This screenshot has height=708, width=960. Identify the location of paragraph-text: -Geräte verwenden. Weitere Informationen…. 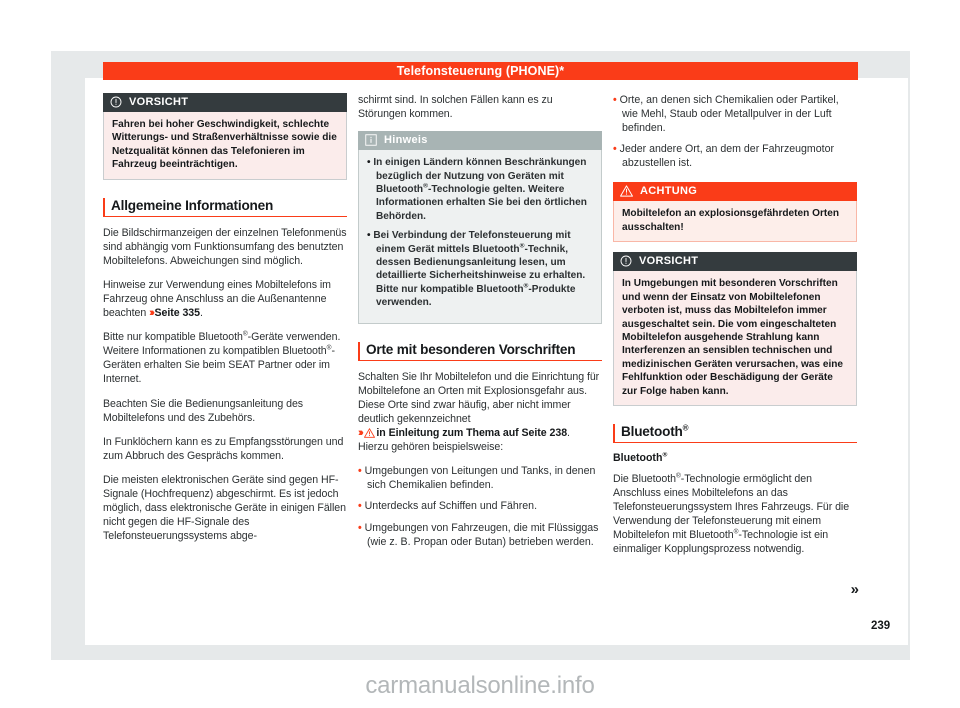
(222, 344).